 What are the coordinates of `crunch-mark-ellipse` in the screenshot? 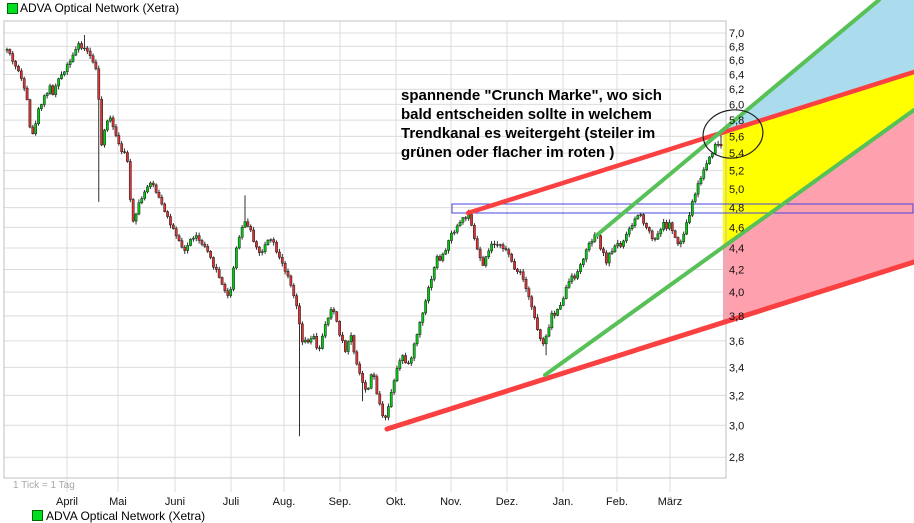 It's located at (733, 134).